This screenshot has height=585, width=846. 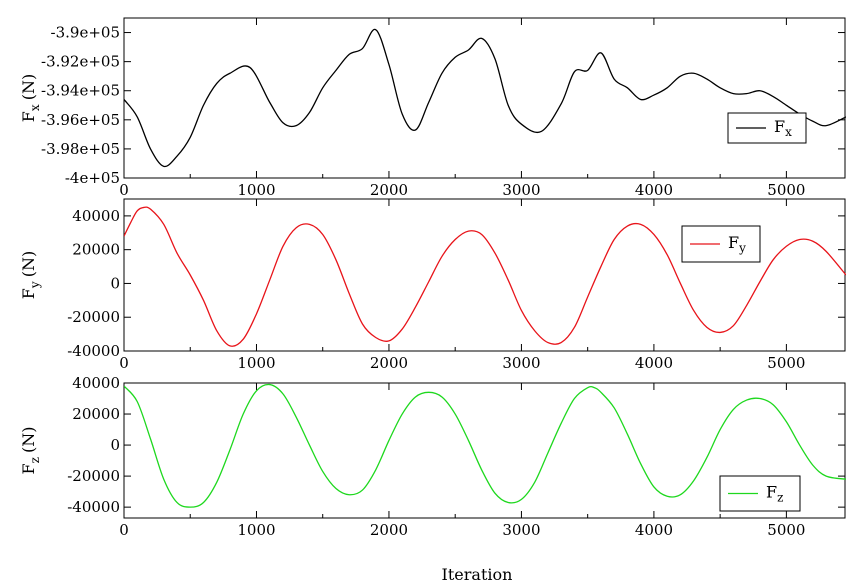 I want to click on legend-label: Fz, so click(x=774, y=494).